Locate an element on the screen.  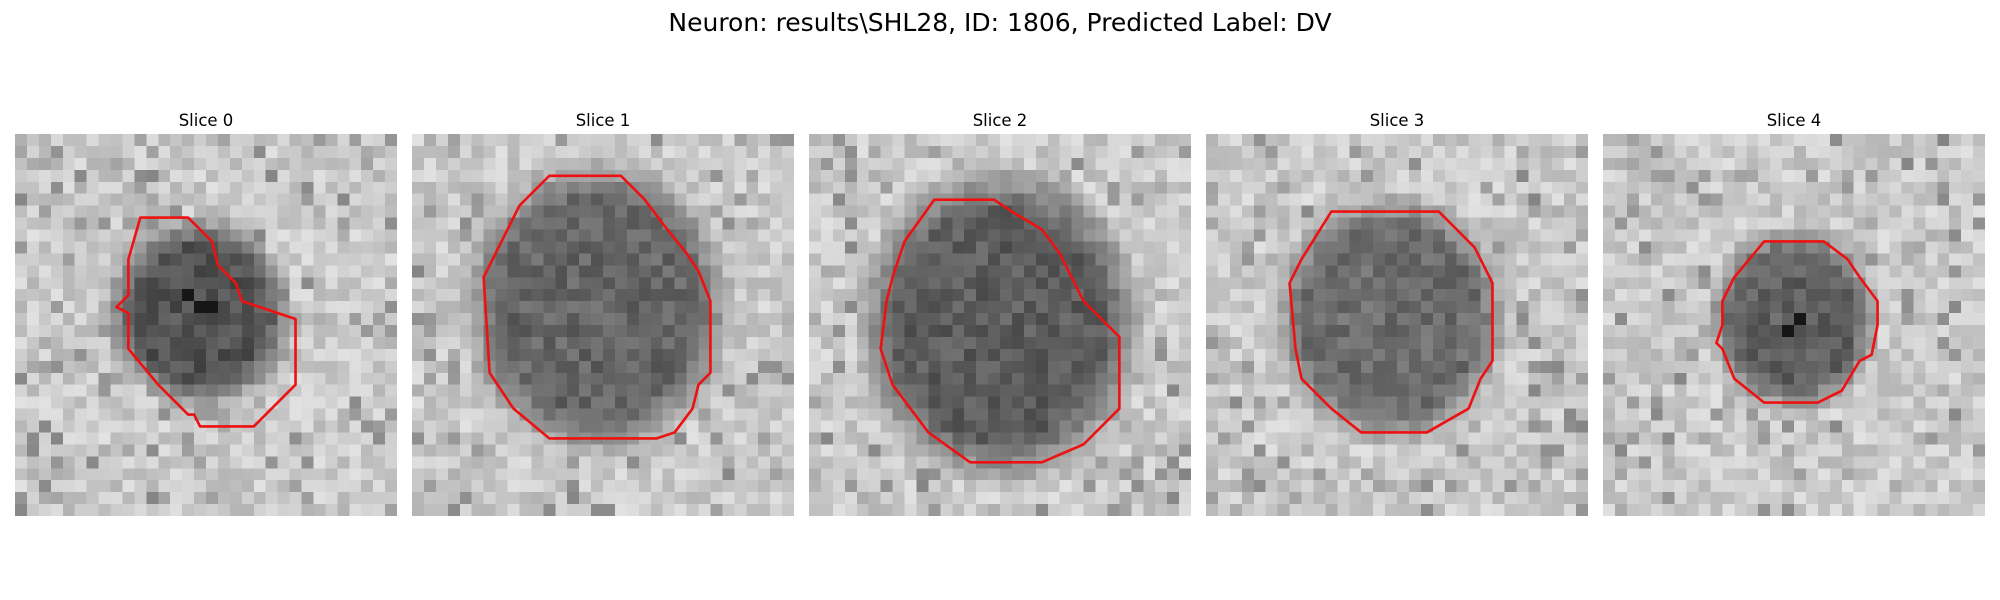
slice-panel-1: Slice 1 is located at coordinates (603, 312).